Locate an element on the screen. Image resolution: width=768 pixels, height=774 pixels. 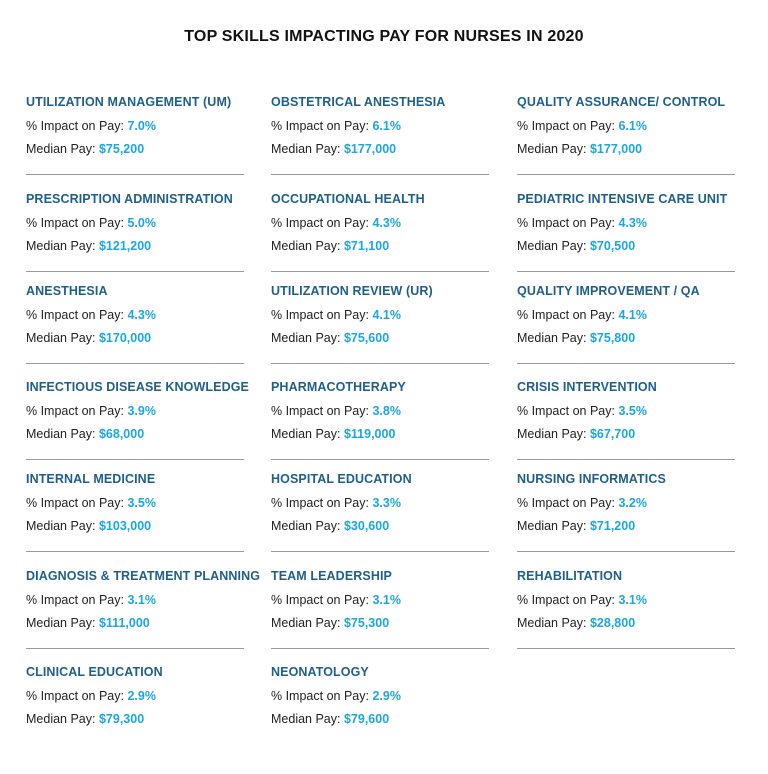
pay-value: $70,500 is located at coordinates (612, 246).